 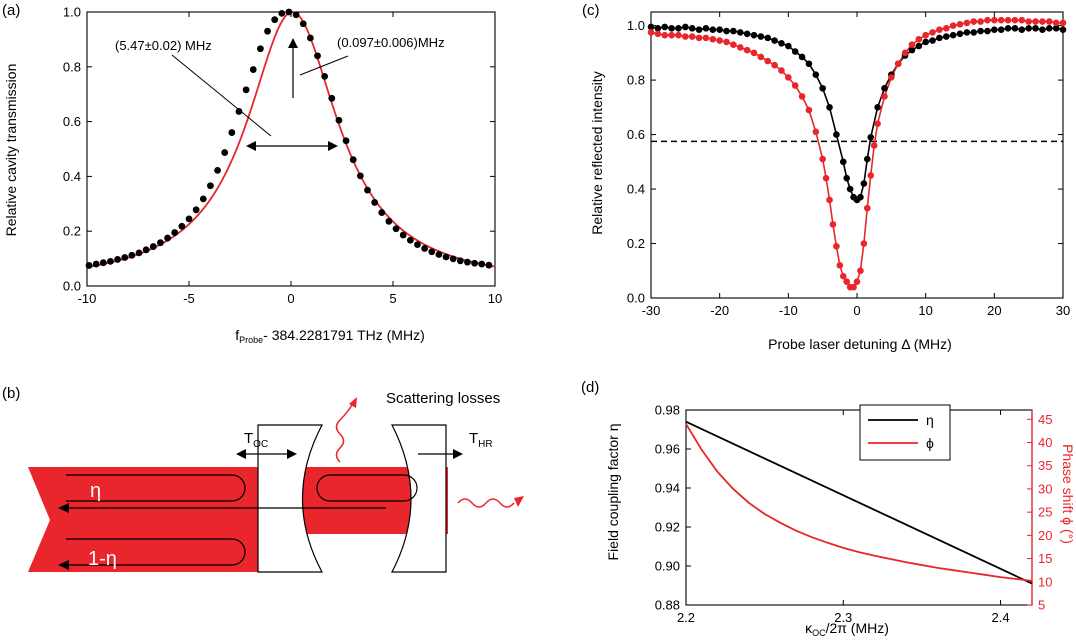 I want to click on x-tick-label: 0, so click(x=856, y=310).